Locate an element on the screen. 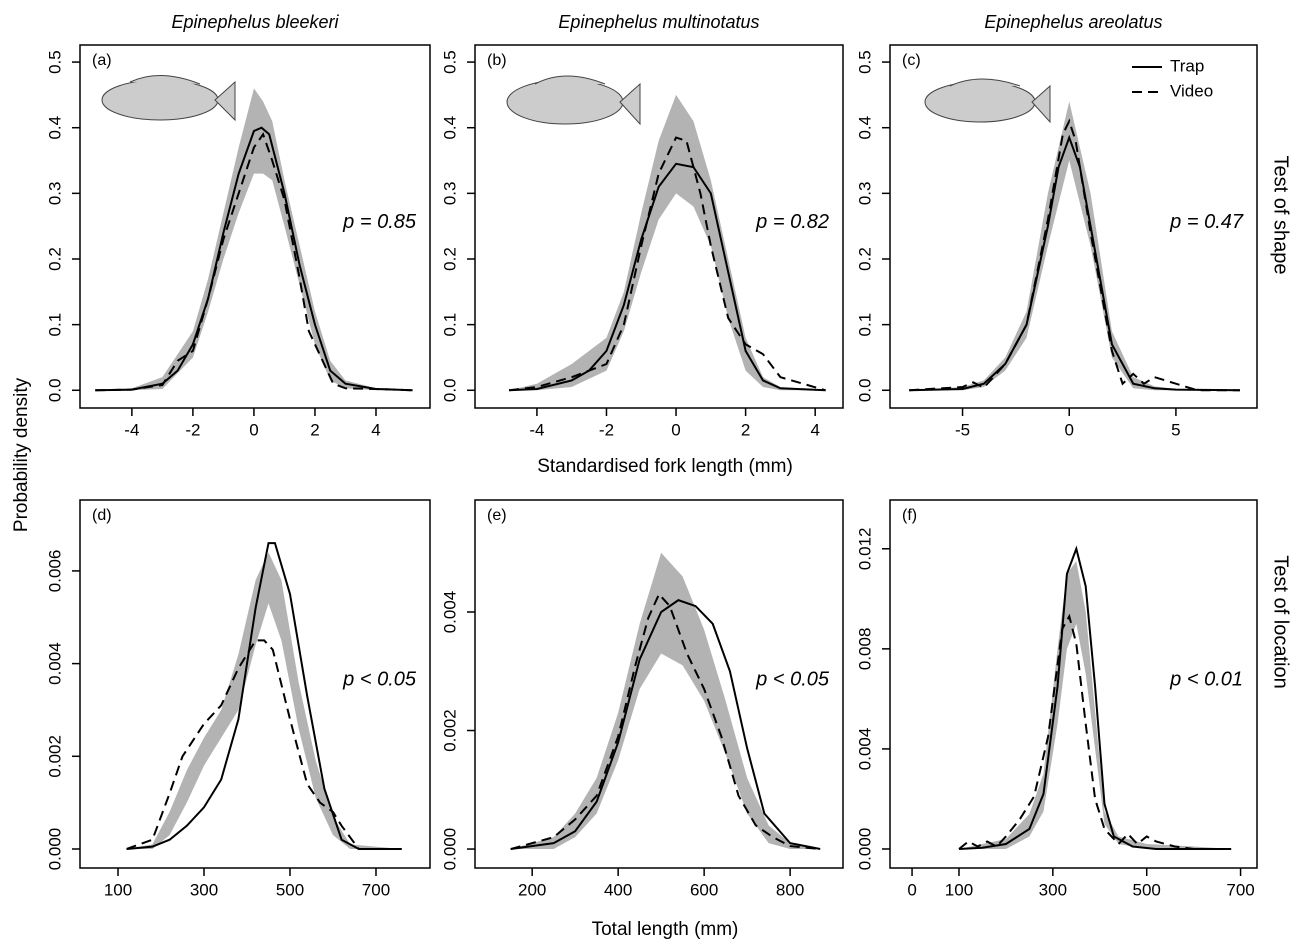 The image size is (1300, 945). x-tick-label: -5 is located at coordinates (962, 429).